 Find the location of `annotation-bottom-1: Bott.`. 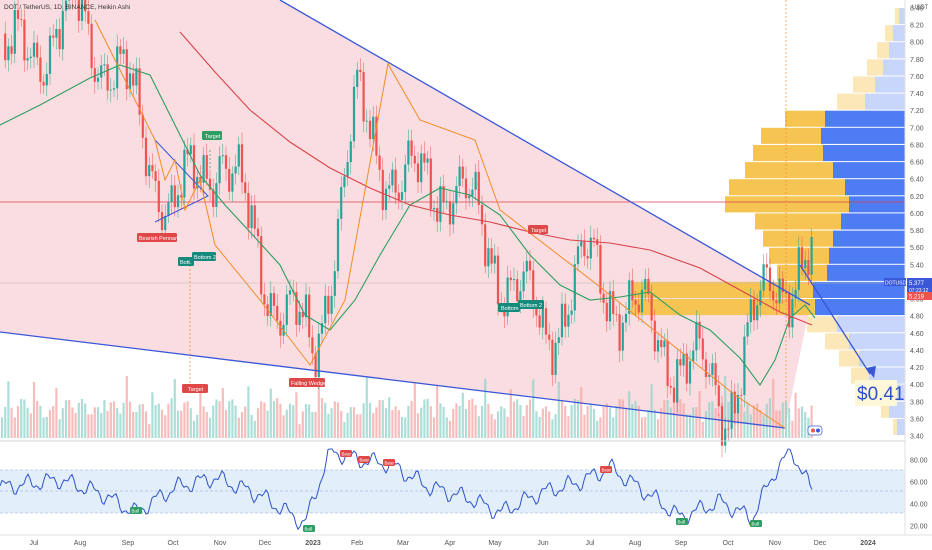

annotation-bottom-1: Bott. is located at coordinates (186, 261).